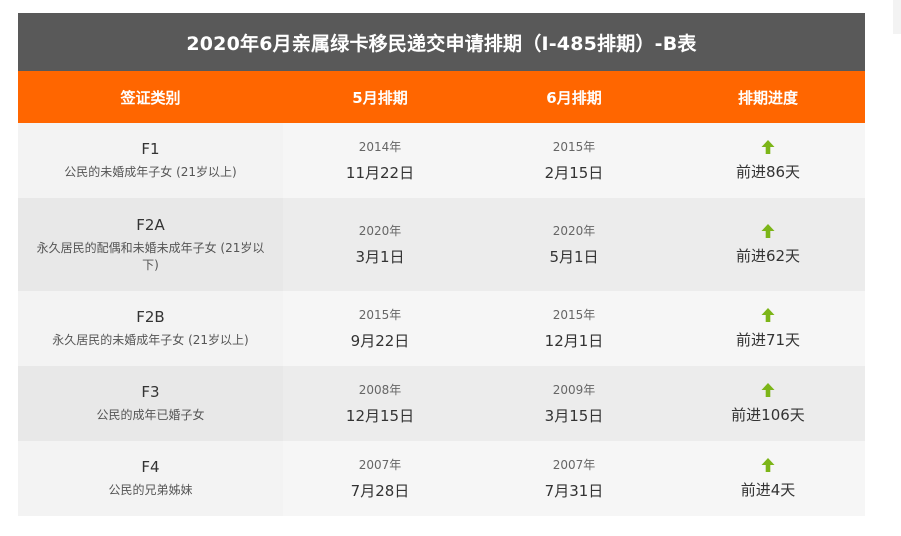  I want to click on june-year: 2020年, so click(574, 231).